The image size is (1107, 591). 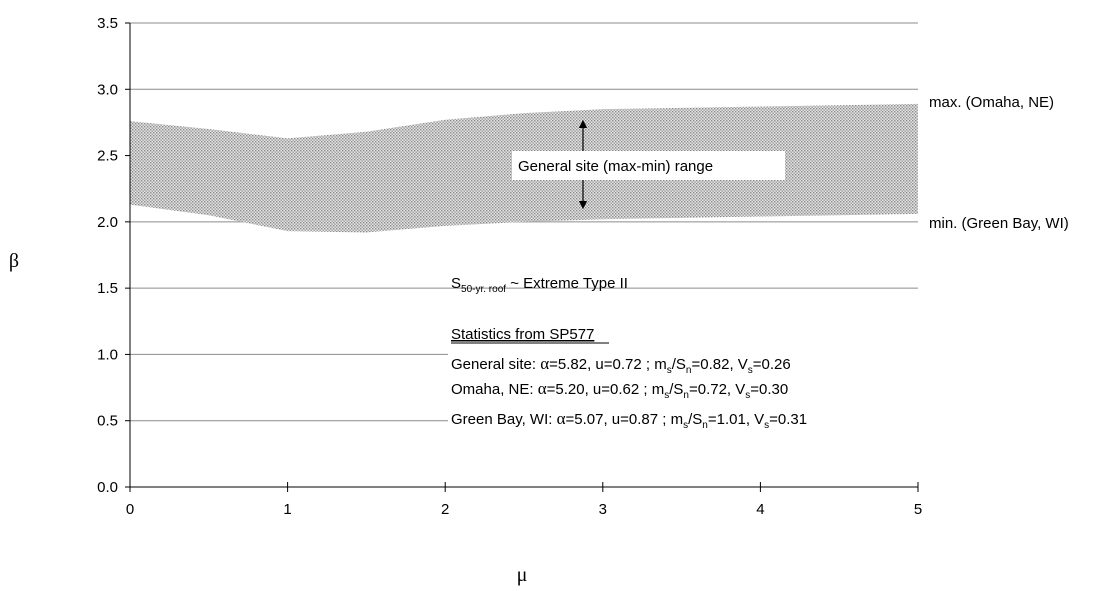 What do you see at coordinates (130, 509) in the screenshot?
I see `x-tick-label-0: 0` at bounding box center [130, 509].